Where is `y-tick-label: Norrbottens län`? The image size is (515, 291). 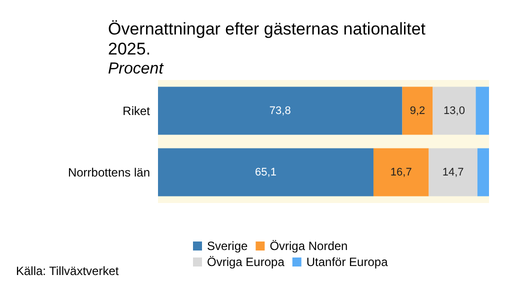 y-tick-label: Norrbottens län is located at coordinates (109, 172).